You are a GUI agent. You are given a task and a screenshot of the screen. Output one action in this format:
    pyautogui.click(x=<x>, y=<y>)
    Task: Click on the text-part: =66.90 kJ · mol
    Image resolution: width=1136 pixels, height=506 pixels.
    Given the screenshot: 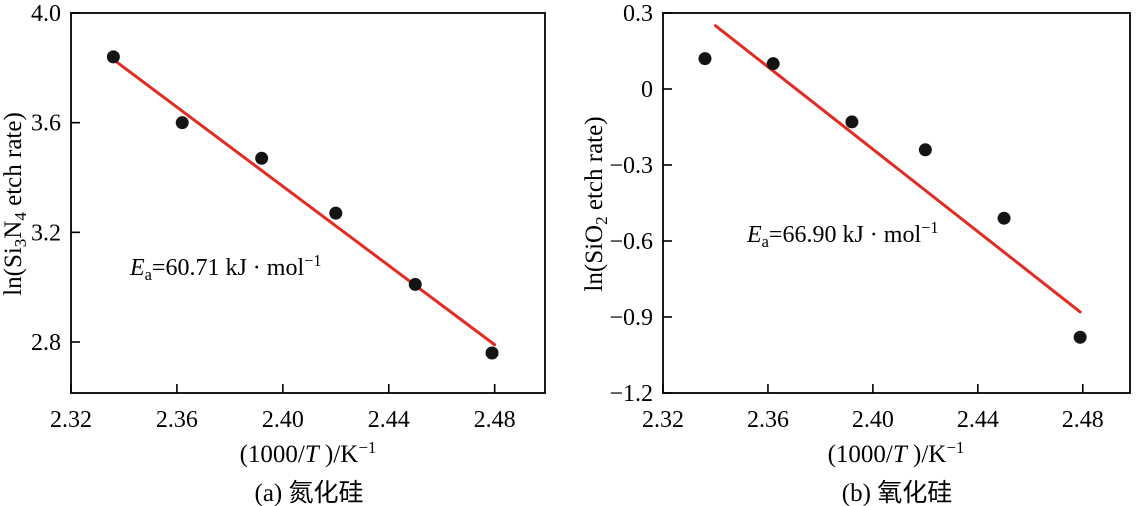 What is the action you would take?
    pyautogui.click(x=845, y=235)
    